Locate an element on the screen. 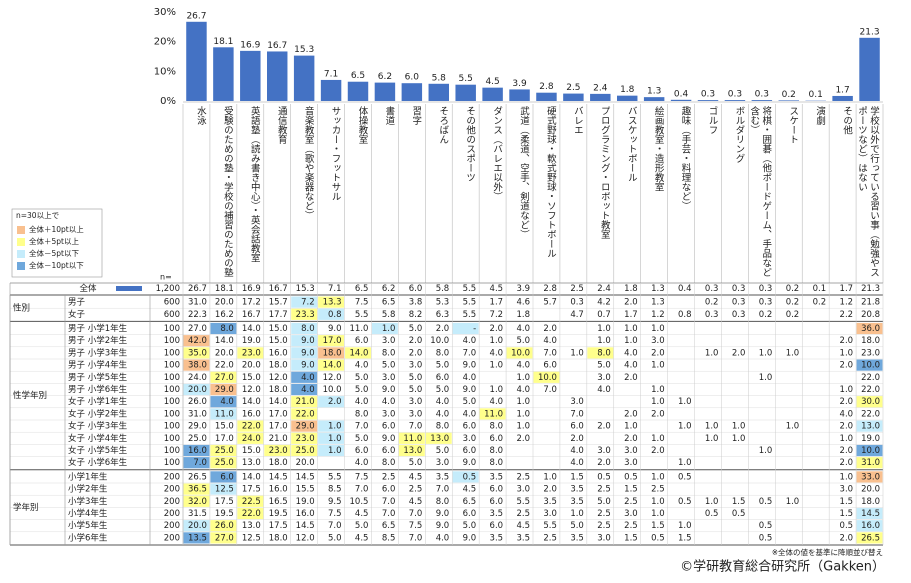  cell: 14.0 is located at coordinates (278, 402).